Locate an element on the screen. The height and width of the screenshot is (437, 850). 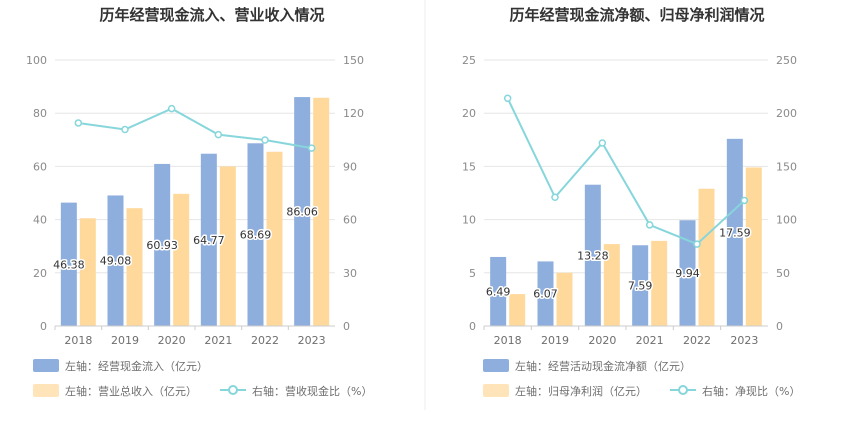
legend-label-net-cashflow: 左轴：经营活动现金流净额（亿元） is located at coordinates (603, 366).